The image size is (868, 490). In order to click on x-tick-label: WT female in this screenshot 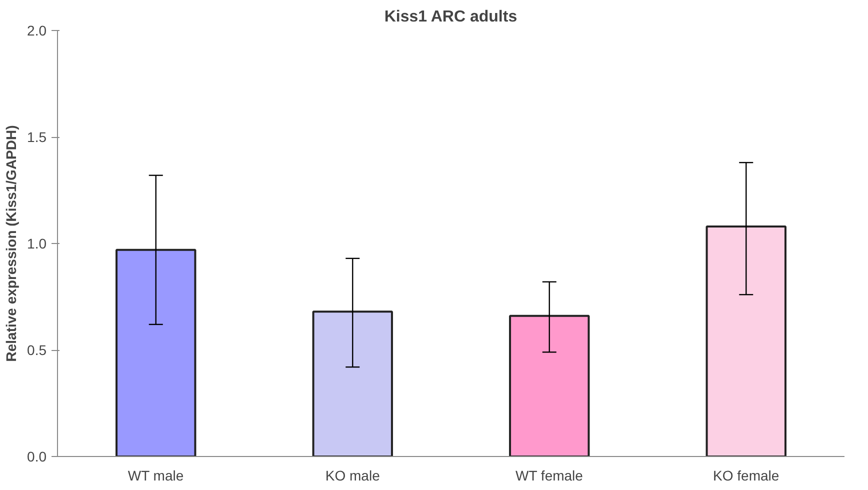, I will do `click(550, 476)`.